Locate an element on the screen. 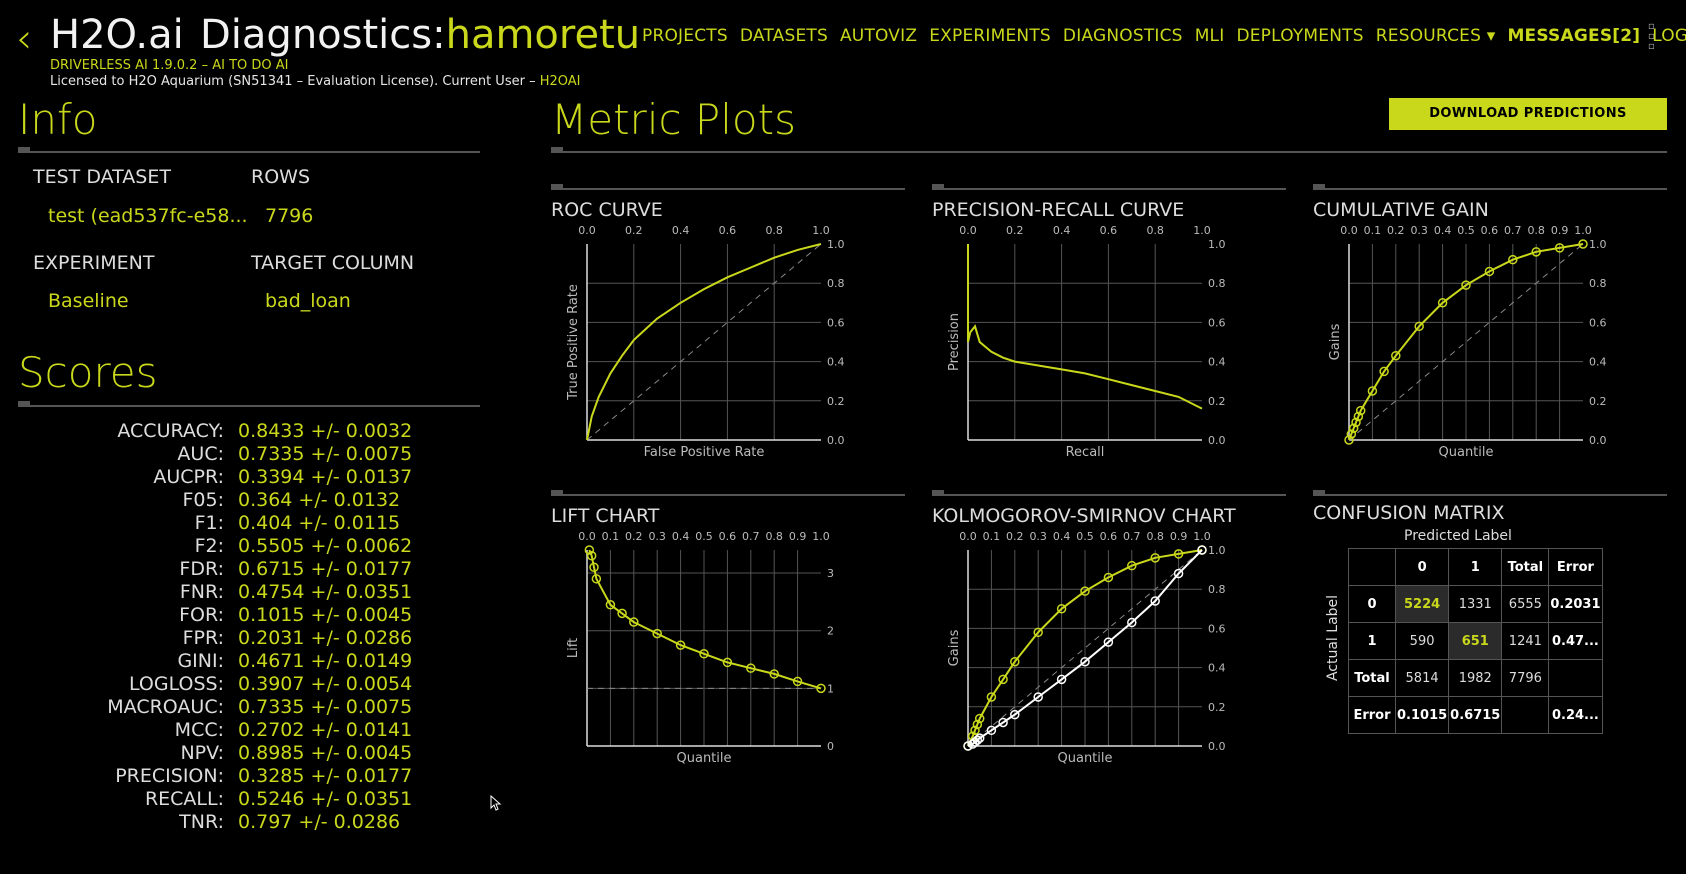 The image size is (1686, 874). score-value: 0.2031 +/- 0.0286 is located at coordinates (325, 638).